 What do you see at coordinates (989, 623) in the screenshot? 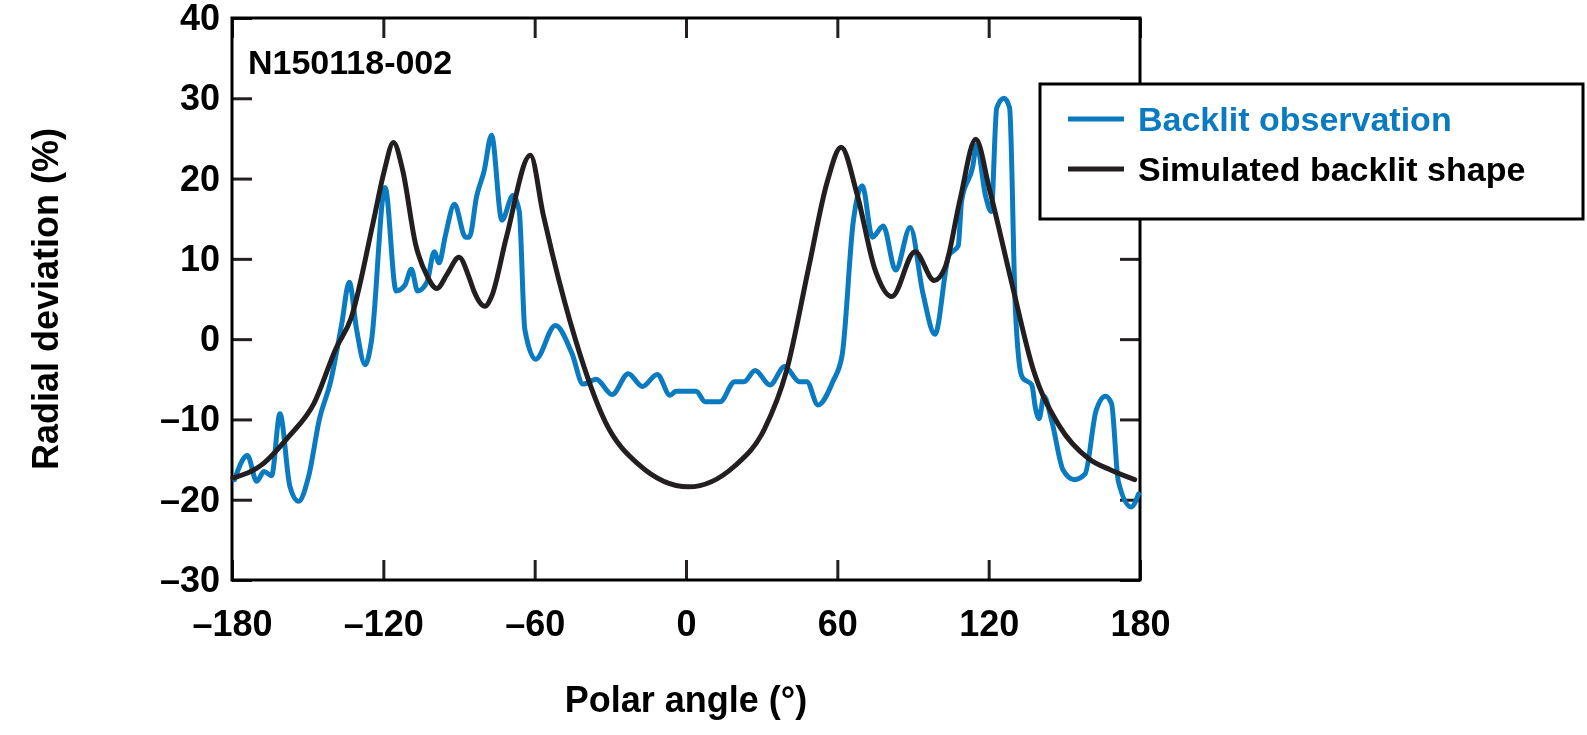
I see `x-tick-label: 120` at bounding box center [989, 623].